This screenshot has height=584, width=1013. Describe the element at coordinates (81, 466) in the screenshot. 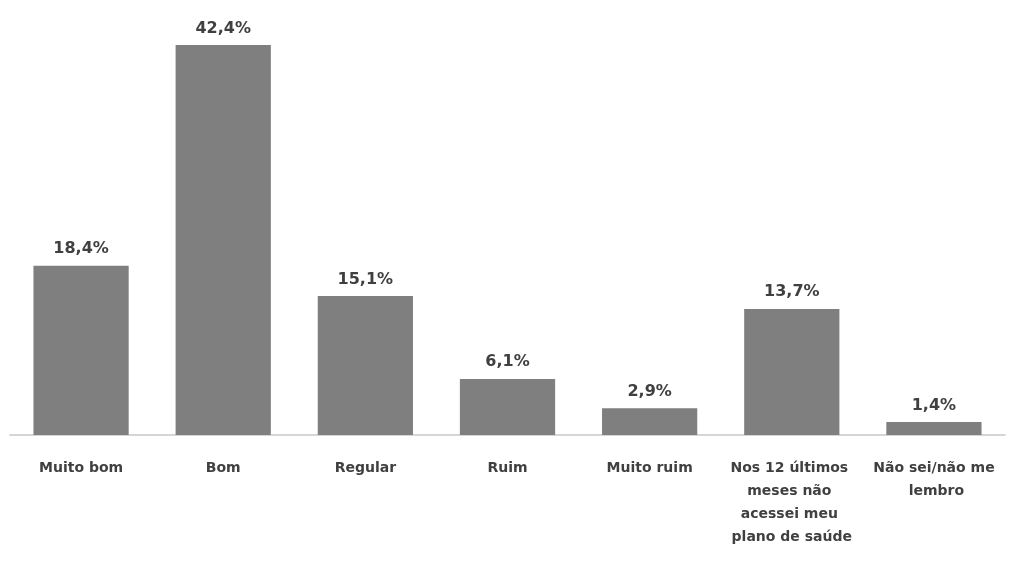

I see `x-tick-label: Muito bom` at that location.